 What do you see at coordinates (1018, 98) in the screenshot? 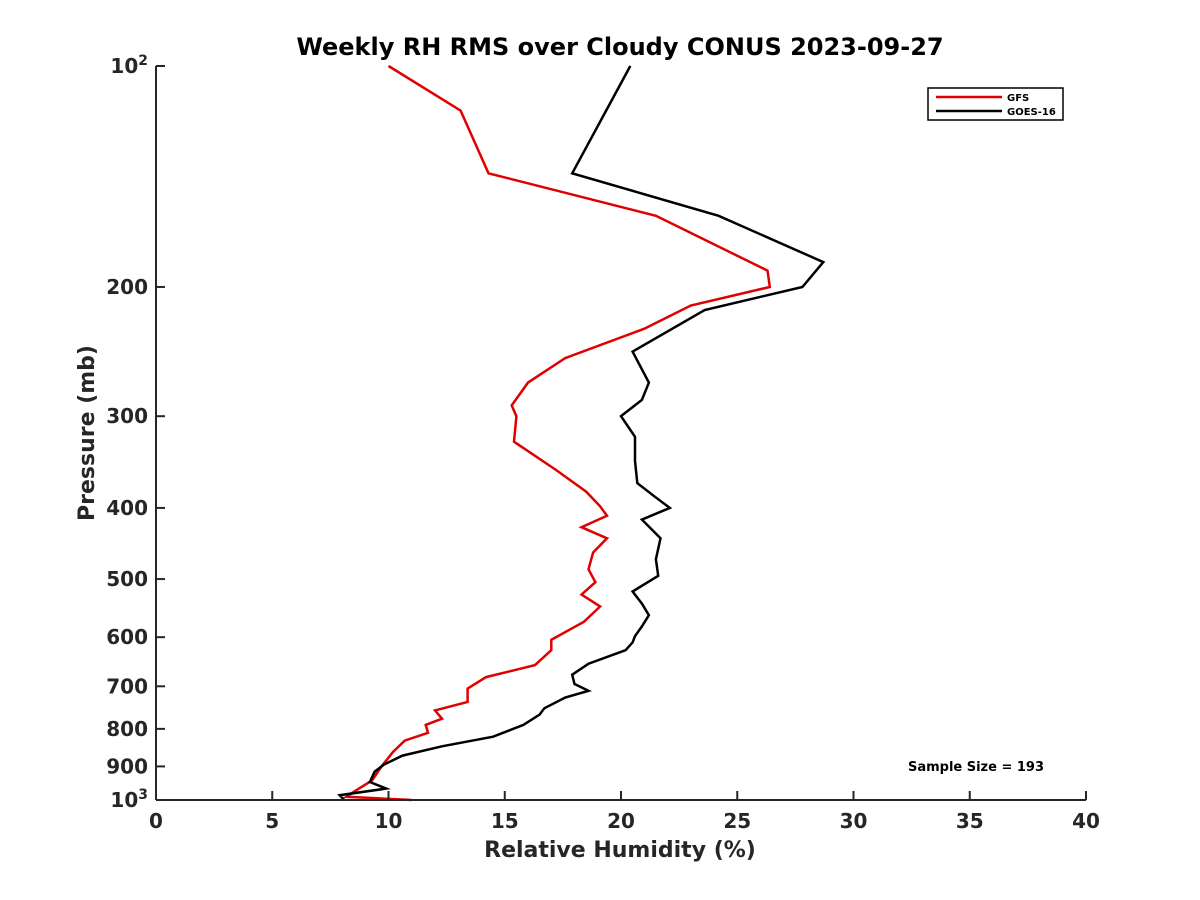
I see `legend-label-gfs: GFS` at bounding box center [1018, 98].